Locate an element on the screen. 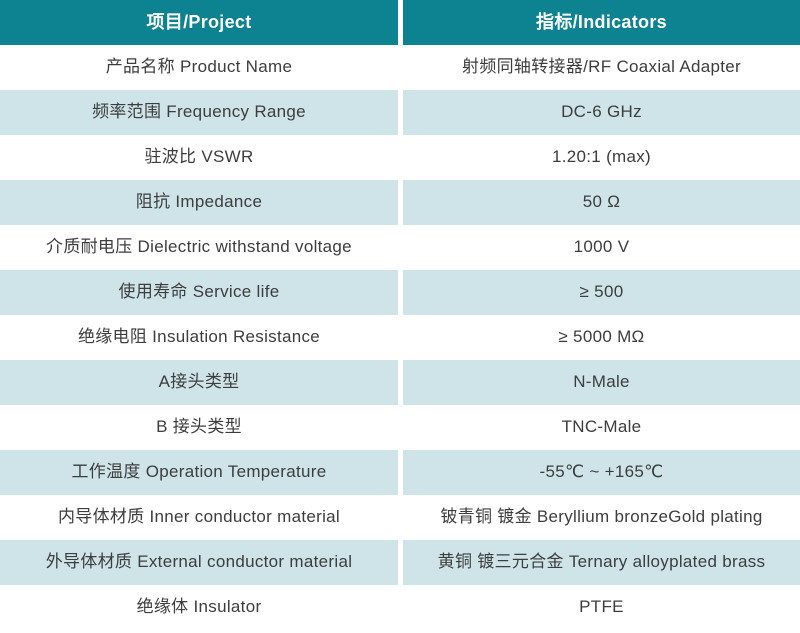  indicator-cell: ≥ 500 is located at coordinates (601, 292).